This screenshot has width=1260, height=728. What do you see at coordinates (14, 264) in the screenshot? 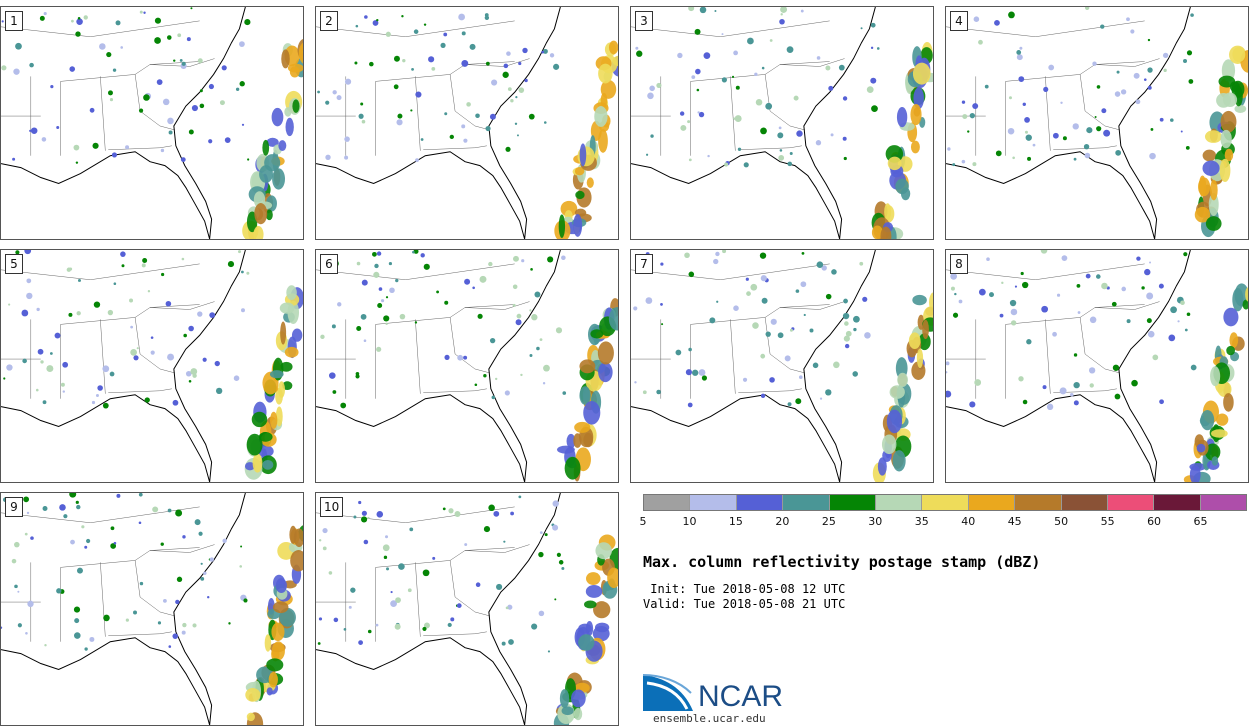
I see `member-number: 5` at bounding box center [14, 264].